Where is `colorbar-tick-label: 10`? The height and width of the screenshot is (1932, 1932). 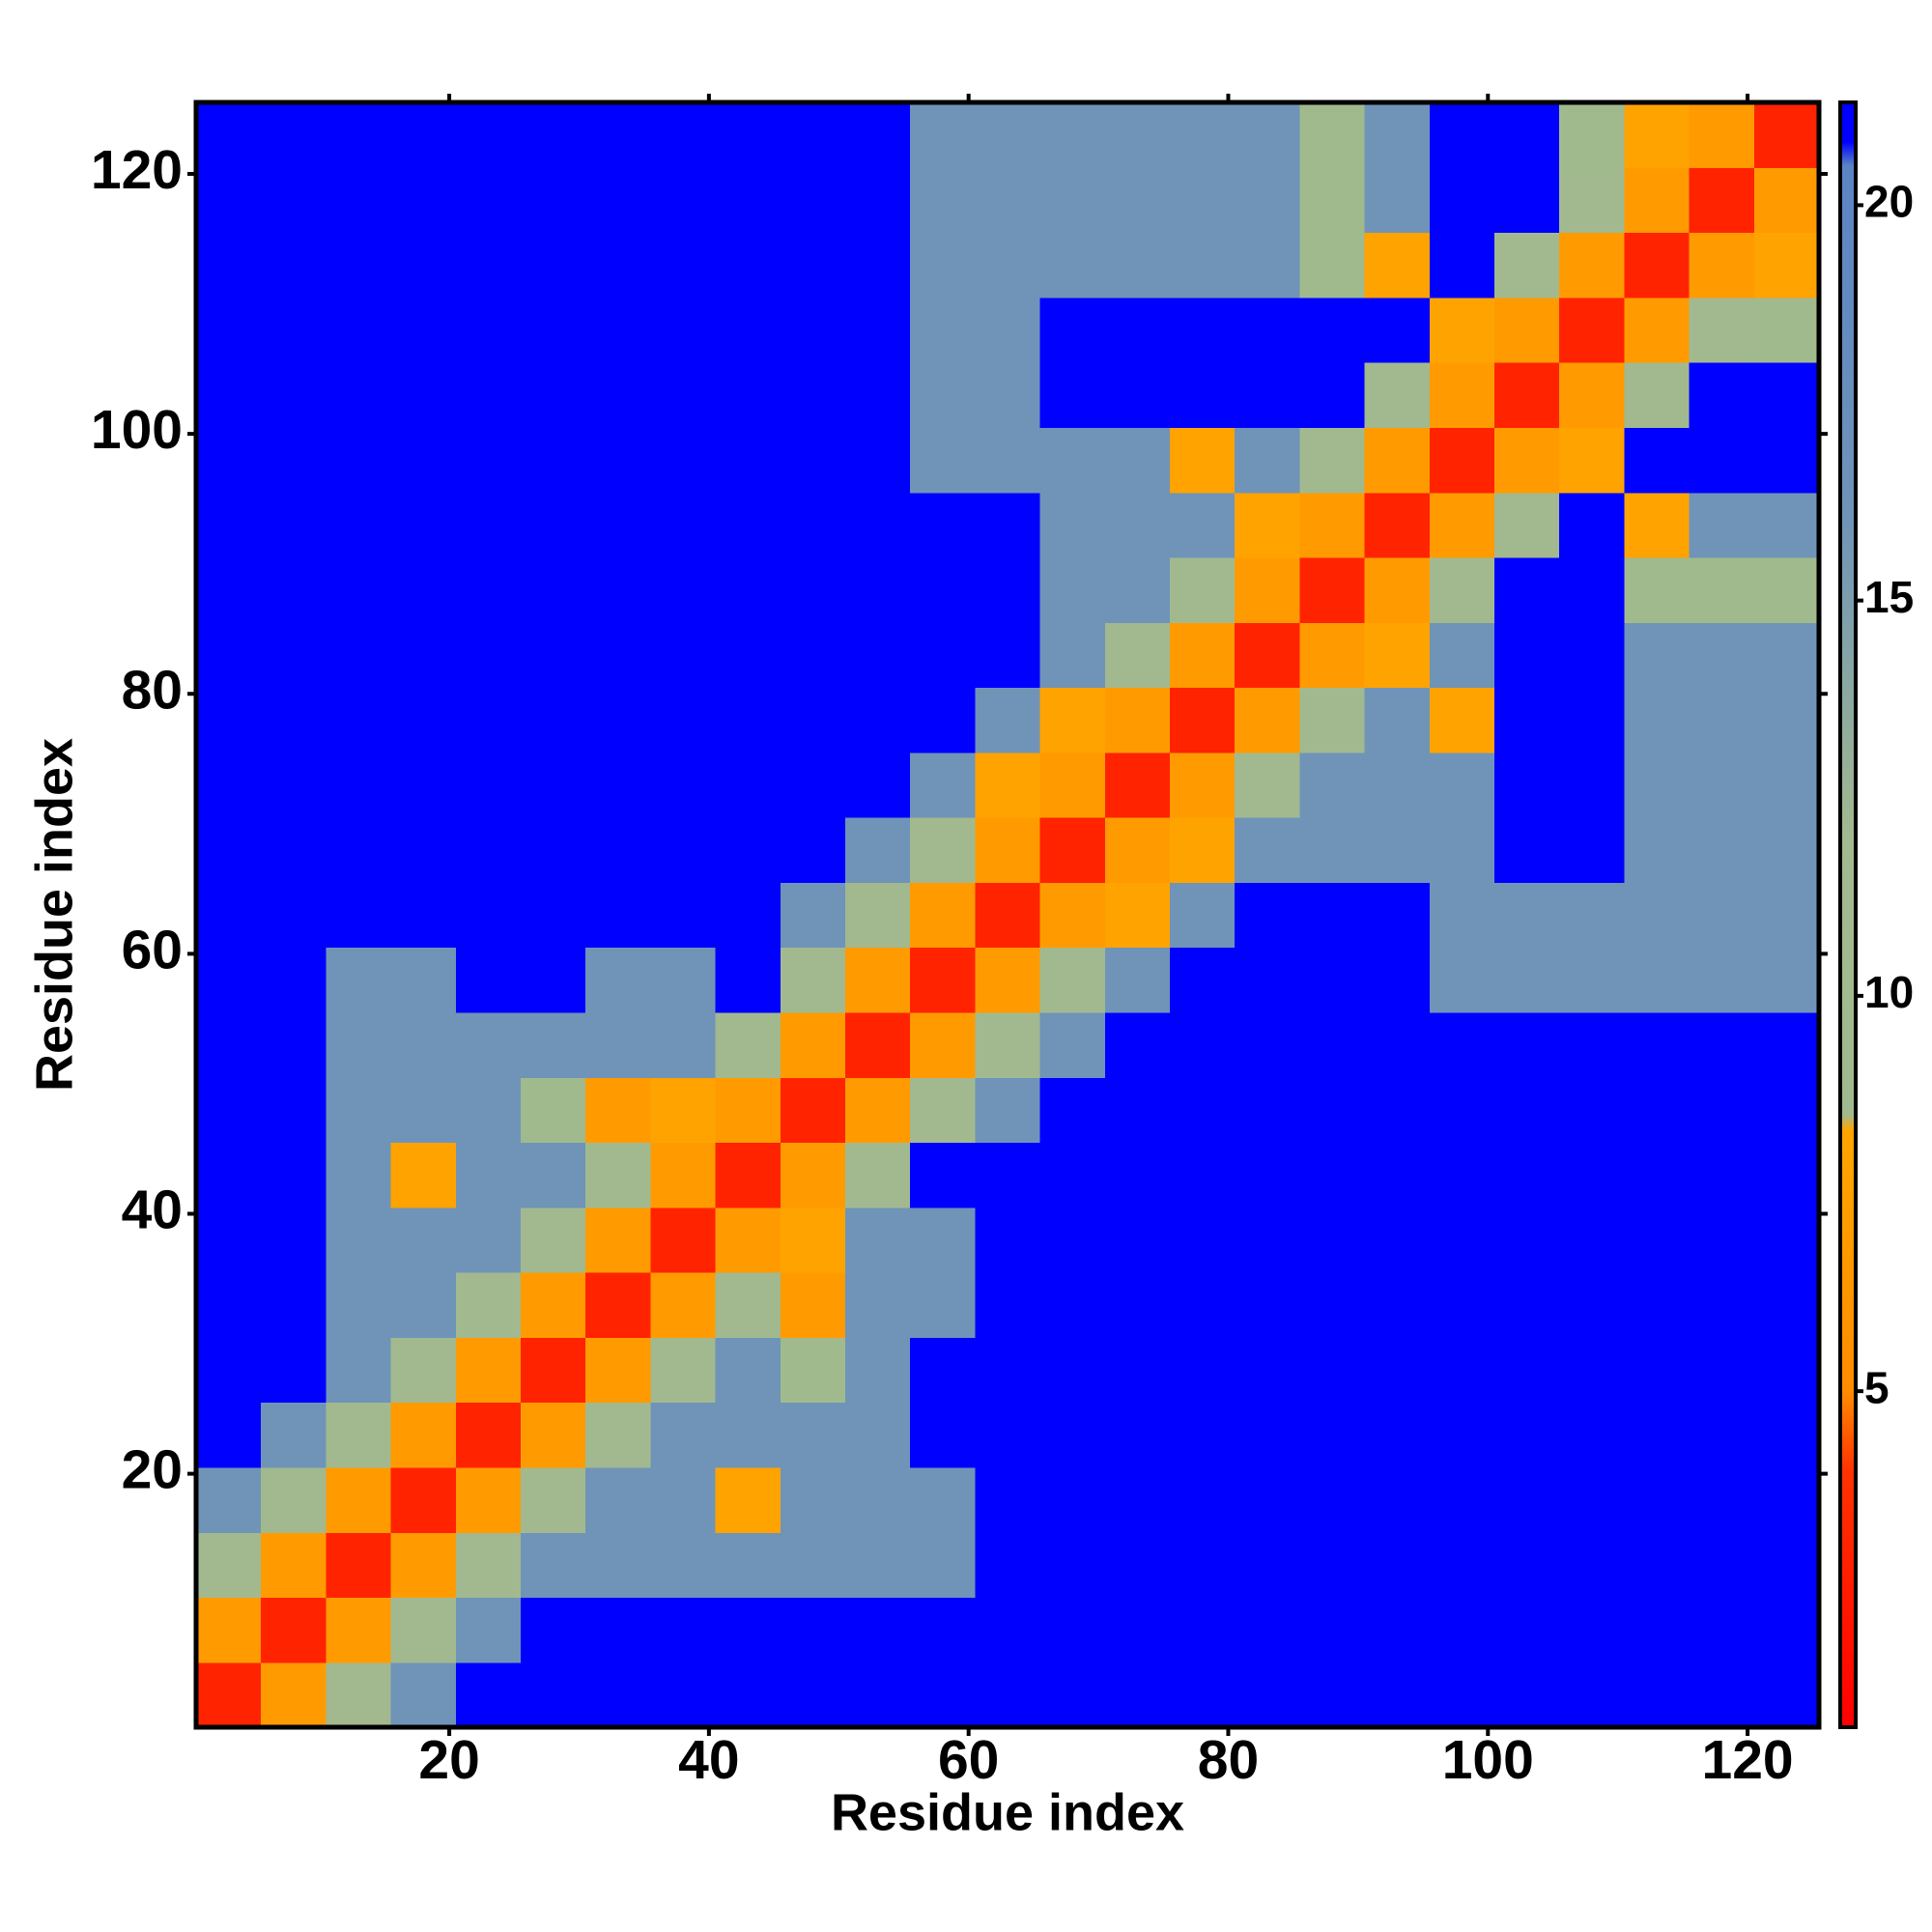
colorbar-tick-label: 10 is located at coordinates (1889, 992).